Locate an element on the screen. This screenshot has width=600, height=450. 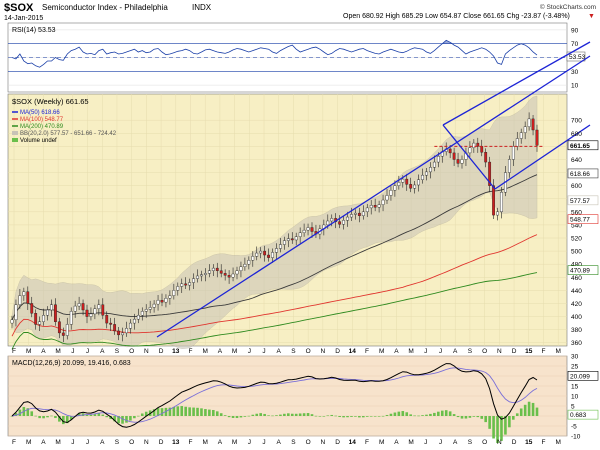
price-tick-label: 420 is located at coordinates (576, 304).